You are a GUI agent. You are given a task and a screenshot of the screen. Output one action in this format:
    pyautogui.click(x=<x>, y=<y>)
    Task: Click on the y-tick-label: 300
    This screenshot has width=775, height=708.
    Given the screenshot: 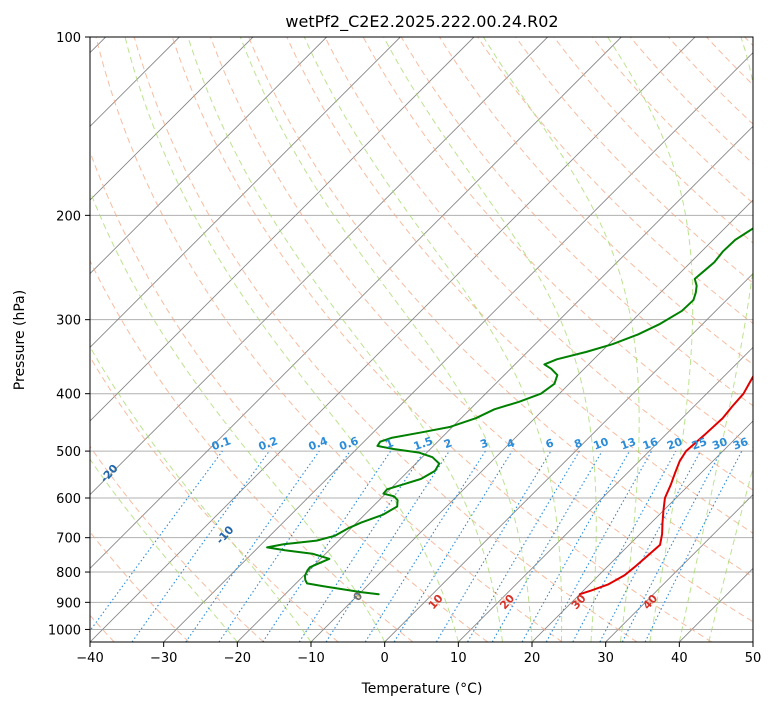 What is the action you would take?
    pyautogui.click(x=68, y=321)
    